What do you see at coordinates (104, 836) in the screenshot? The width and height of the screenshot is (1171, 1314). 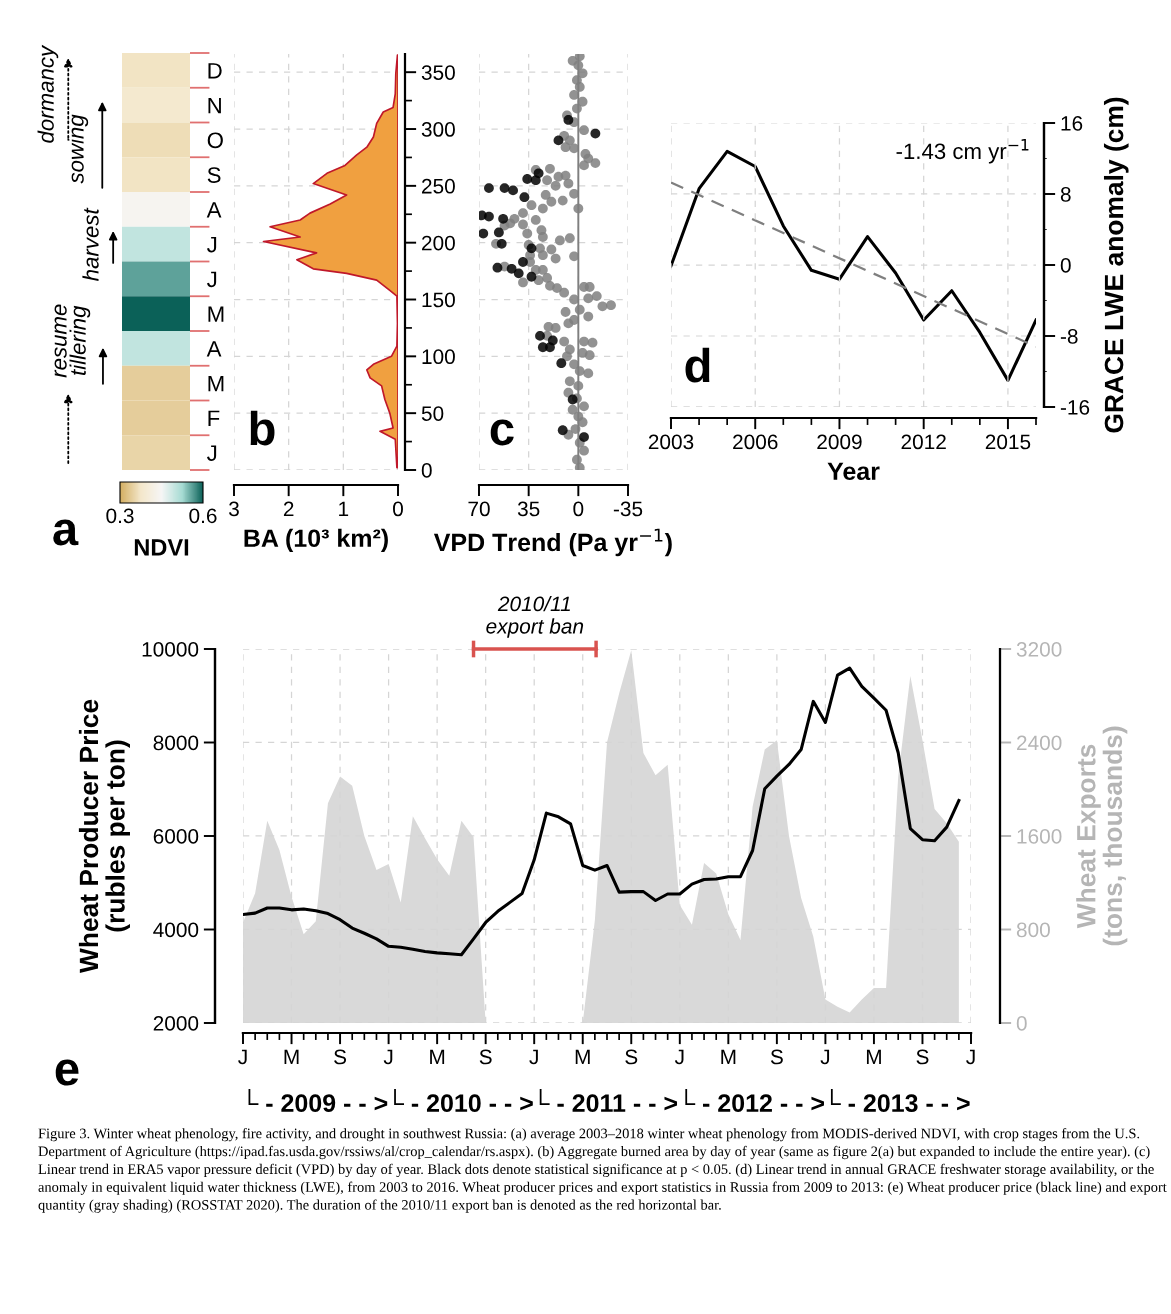 I see `y-axis-title: Wheat Producer Price (rubles per ton)` at bounding box center [104, 836].